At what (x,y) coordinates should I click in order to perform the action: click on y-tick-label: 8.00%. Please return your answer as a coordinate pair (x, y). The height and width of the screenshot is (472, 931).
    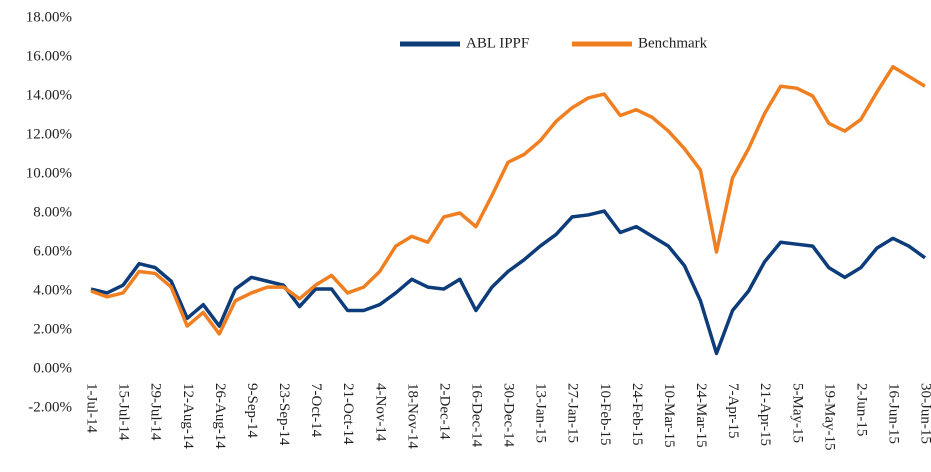
    Looking at the image, I should click on (52, 212).